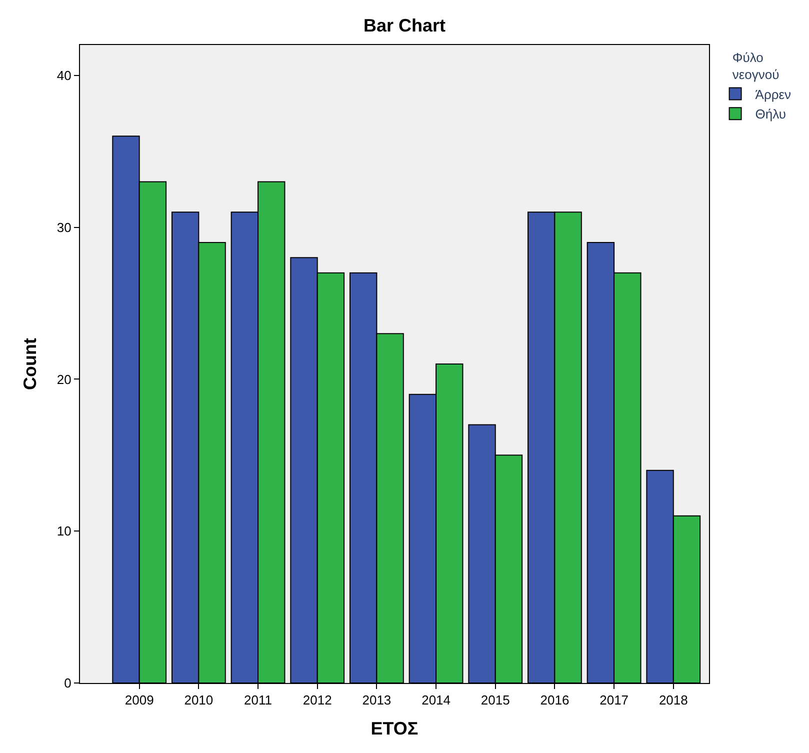 Image resolution: width=809 pixels, height=753 pixels. What do you see at coordinates (68, 683) in the screenshot?
I see `y-tick-label: 0` at bounding box center [68, 683].